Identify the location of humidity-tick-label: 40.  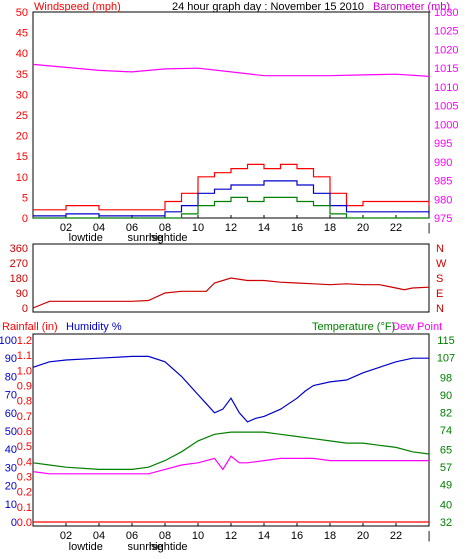
(11, 450).